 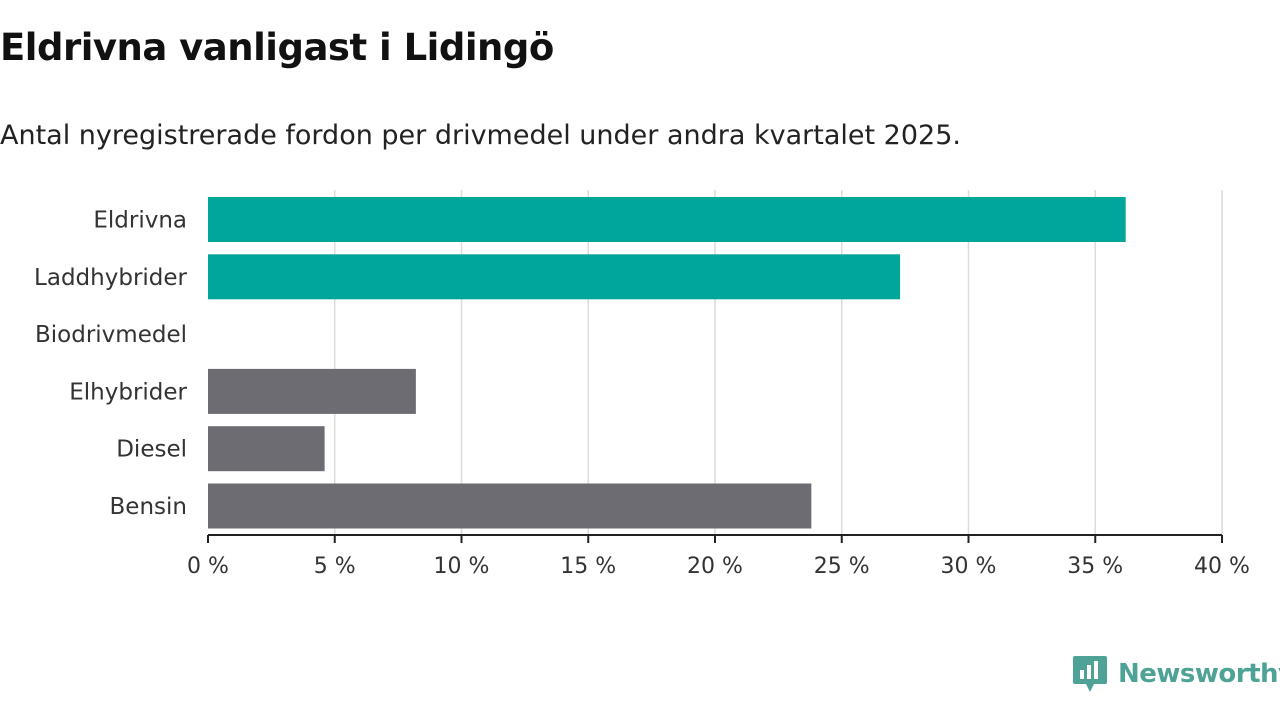 What do you see at coordinates (140, 221) in the screenshot?
I see `category-label: Eldrivna` at bounding box center [140, 221].